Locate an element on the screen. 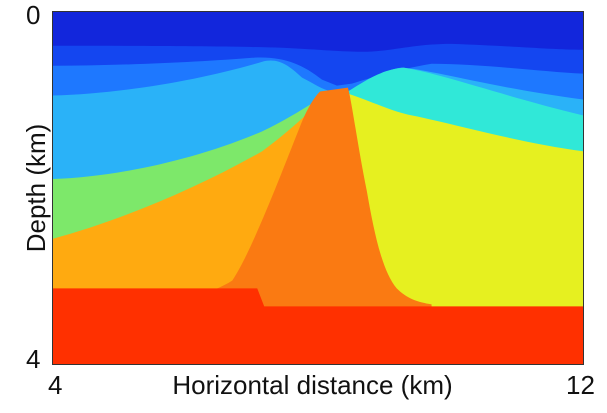  x-tick-right: 12 is located at coordinates (580, 385).